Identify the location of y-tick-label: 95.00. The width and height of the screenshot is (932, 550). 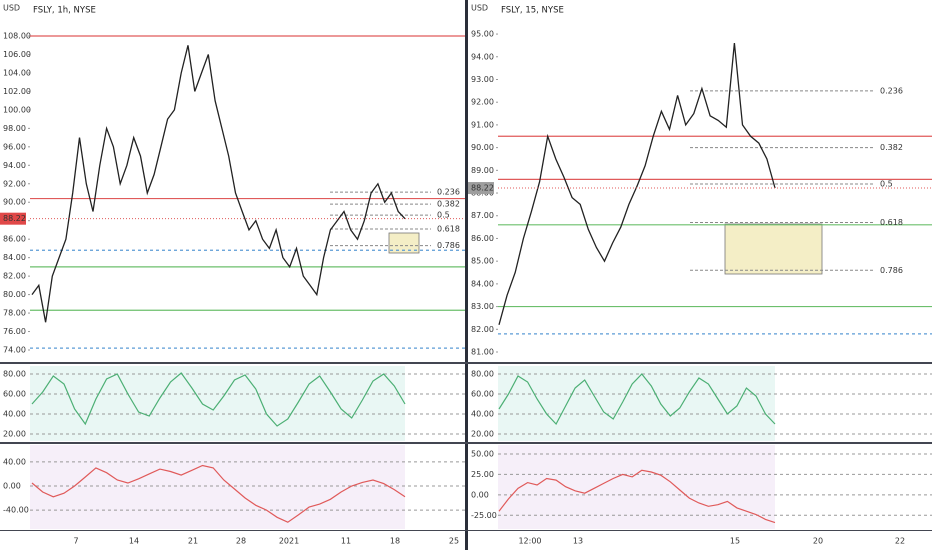
(482, 34).